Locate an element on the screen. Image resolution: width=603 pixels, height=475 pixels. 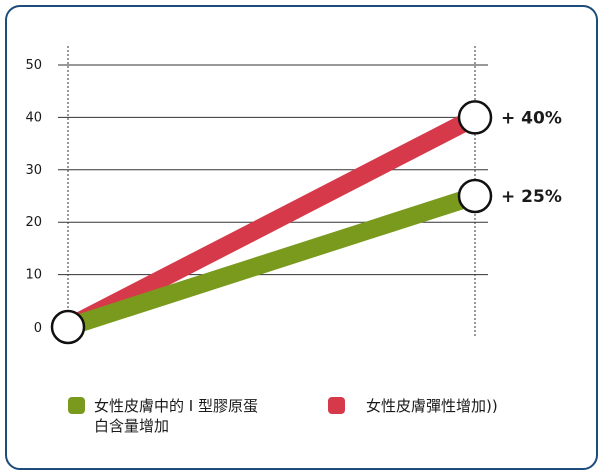
series-end-label: + 25% is located at coordinates (531, 197).